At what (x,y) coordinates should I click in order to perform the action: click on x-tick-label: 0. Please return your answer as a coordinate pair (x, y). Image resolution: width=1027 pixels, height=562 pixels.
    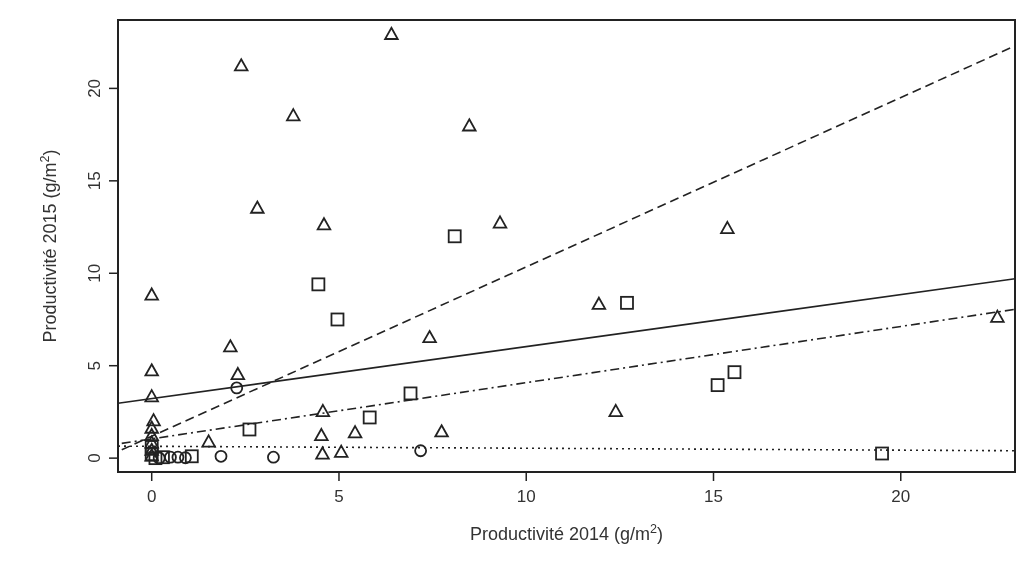
    Looking at the image, I should click on (151, 496).